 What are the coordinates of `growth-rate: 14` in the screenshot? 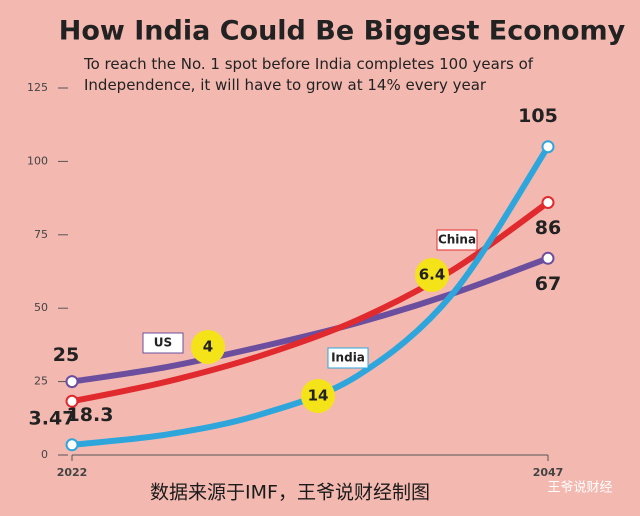 It's located at (318, 396).